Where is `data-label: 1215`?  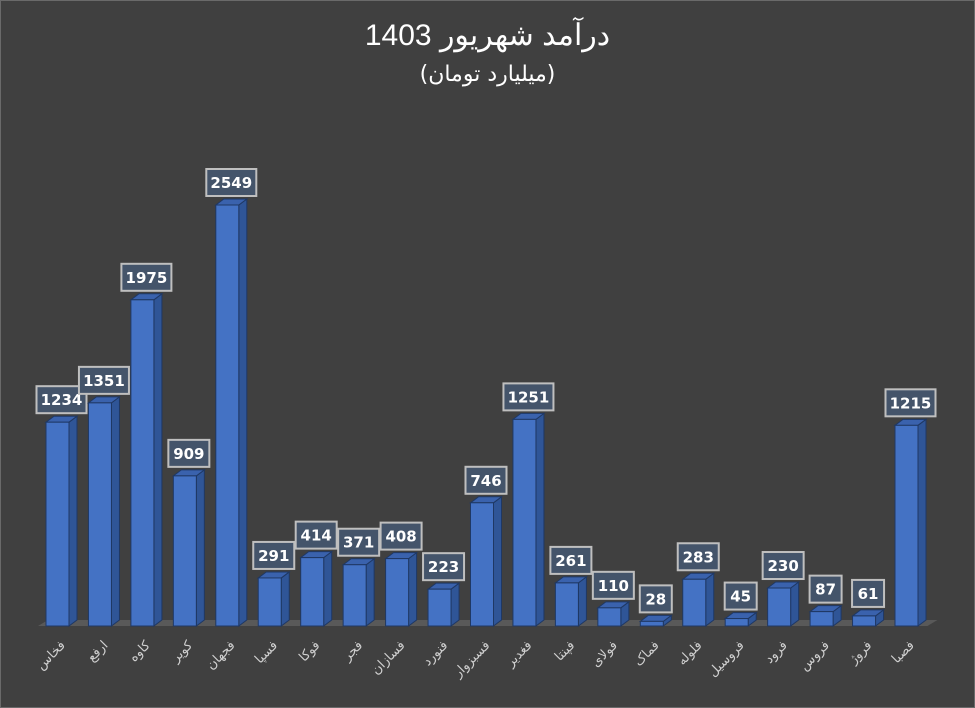 data-label: 1215 is located at coordinates (910, 403).